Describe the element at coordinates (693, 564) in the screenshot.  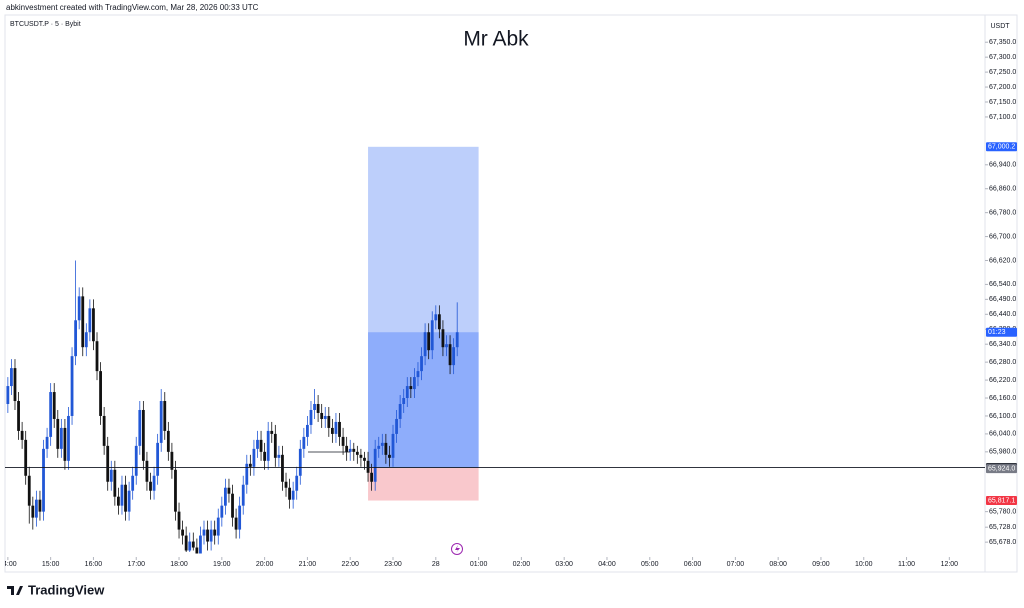
I see `x-tick-label: 06:00` at that location.